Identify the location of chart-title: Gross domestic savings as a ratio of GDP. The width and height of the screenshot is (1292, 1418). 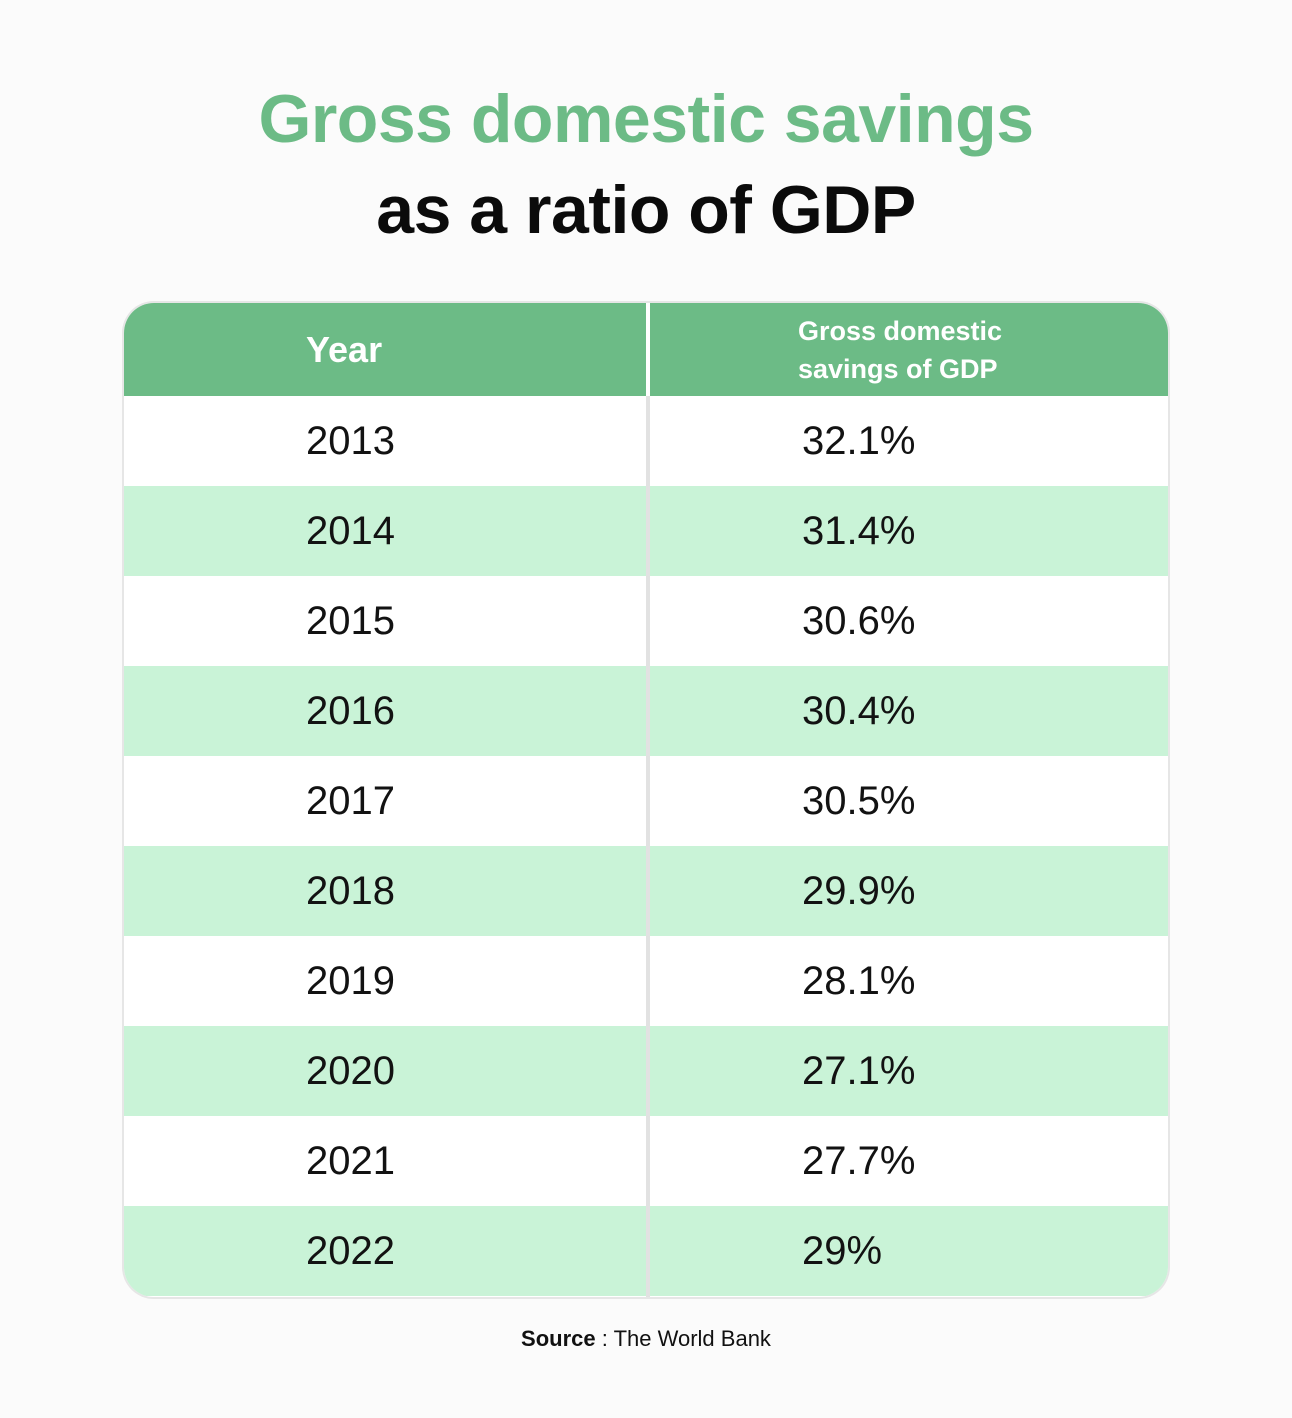
(646, 169).